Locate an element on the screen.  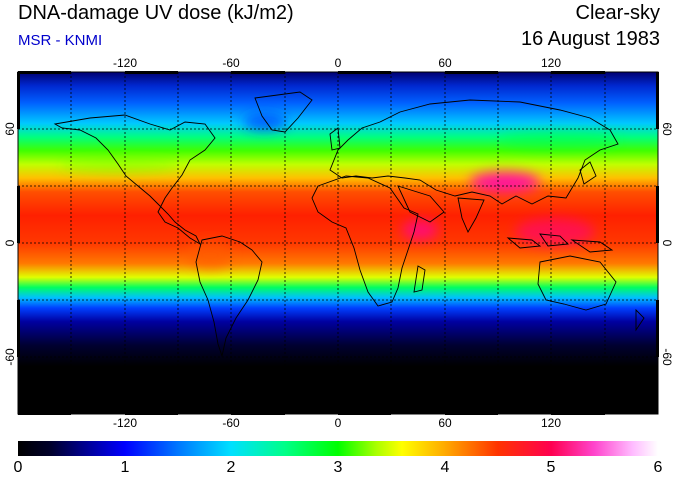
lon-label-bottom: 0 is located at coordinates (338, 423).